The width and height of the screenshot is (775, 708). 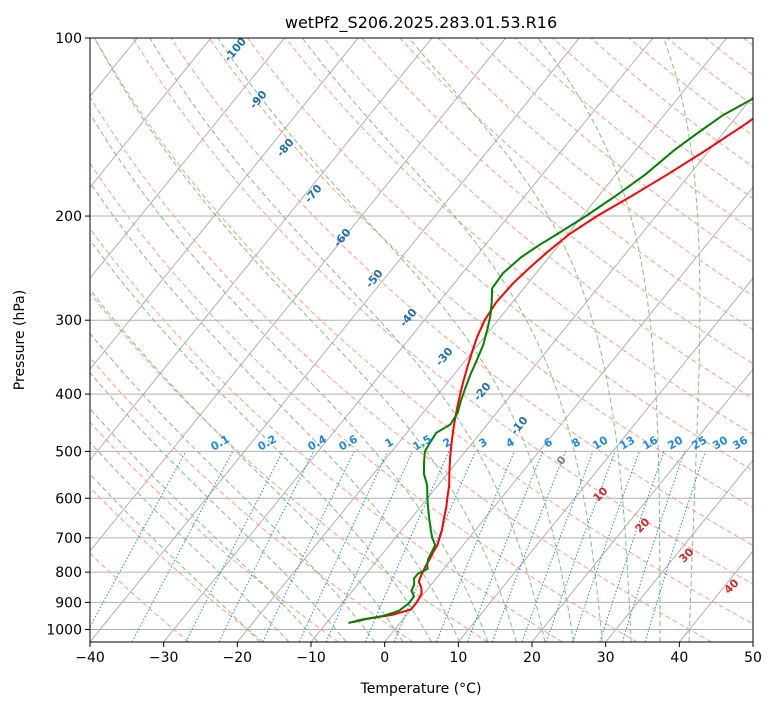 What do you see at coordinates (68, 452) in the screenshot?
I see `y-tick-label: 500` at bounding box center [68, 452].